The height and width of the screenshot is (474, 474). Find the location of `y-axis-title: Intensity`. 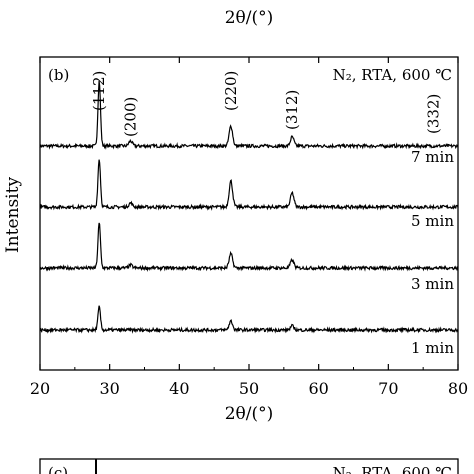

y-axis-title: Intensity is located at coordinates (13, 215).